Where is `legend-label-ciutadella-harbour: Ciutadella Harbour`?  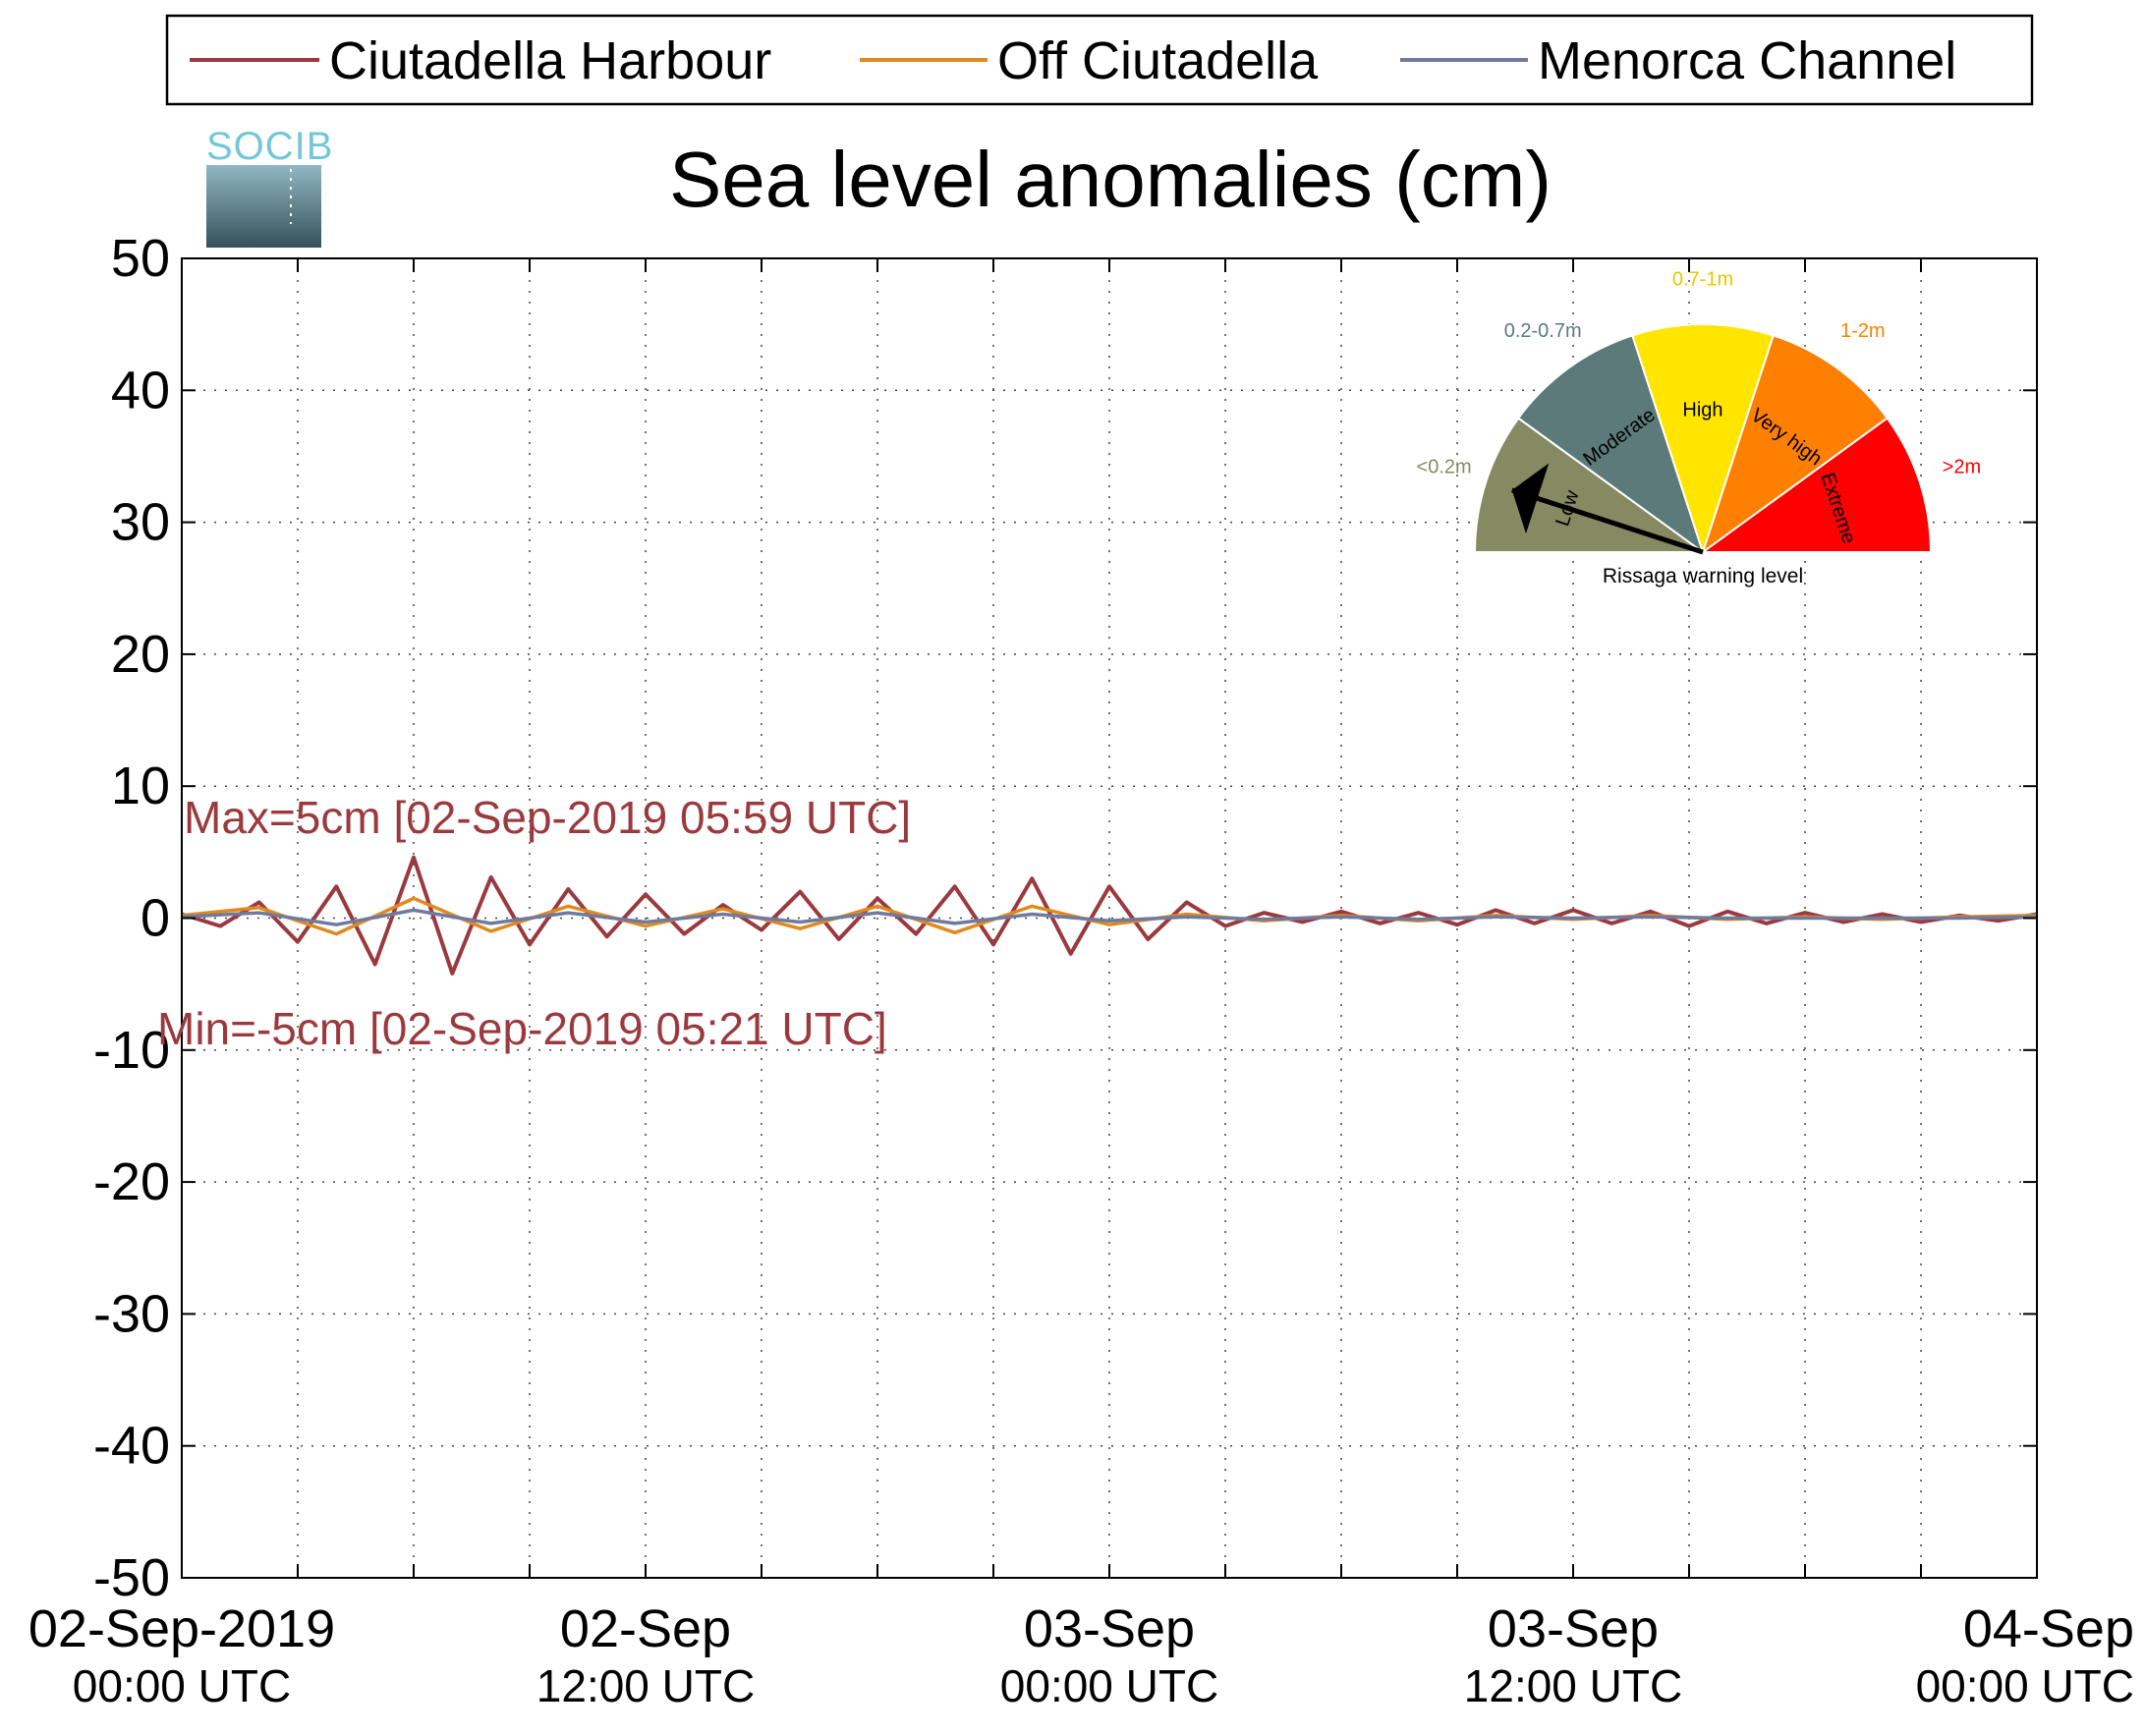 legend-label-ciutadella-harbour: Ciutadella Harbour is located at coordinates (550, 60).